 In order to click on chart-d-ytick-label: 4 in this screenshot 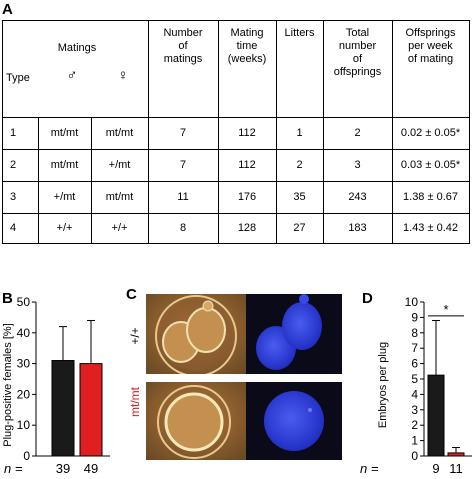, I will do `click(414, 394)`.